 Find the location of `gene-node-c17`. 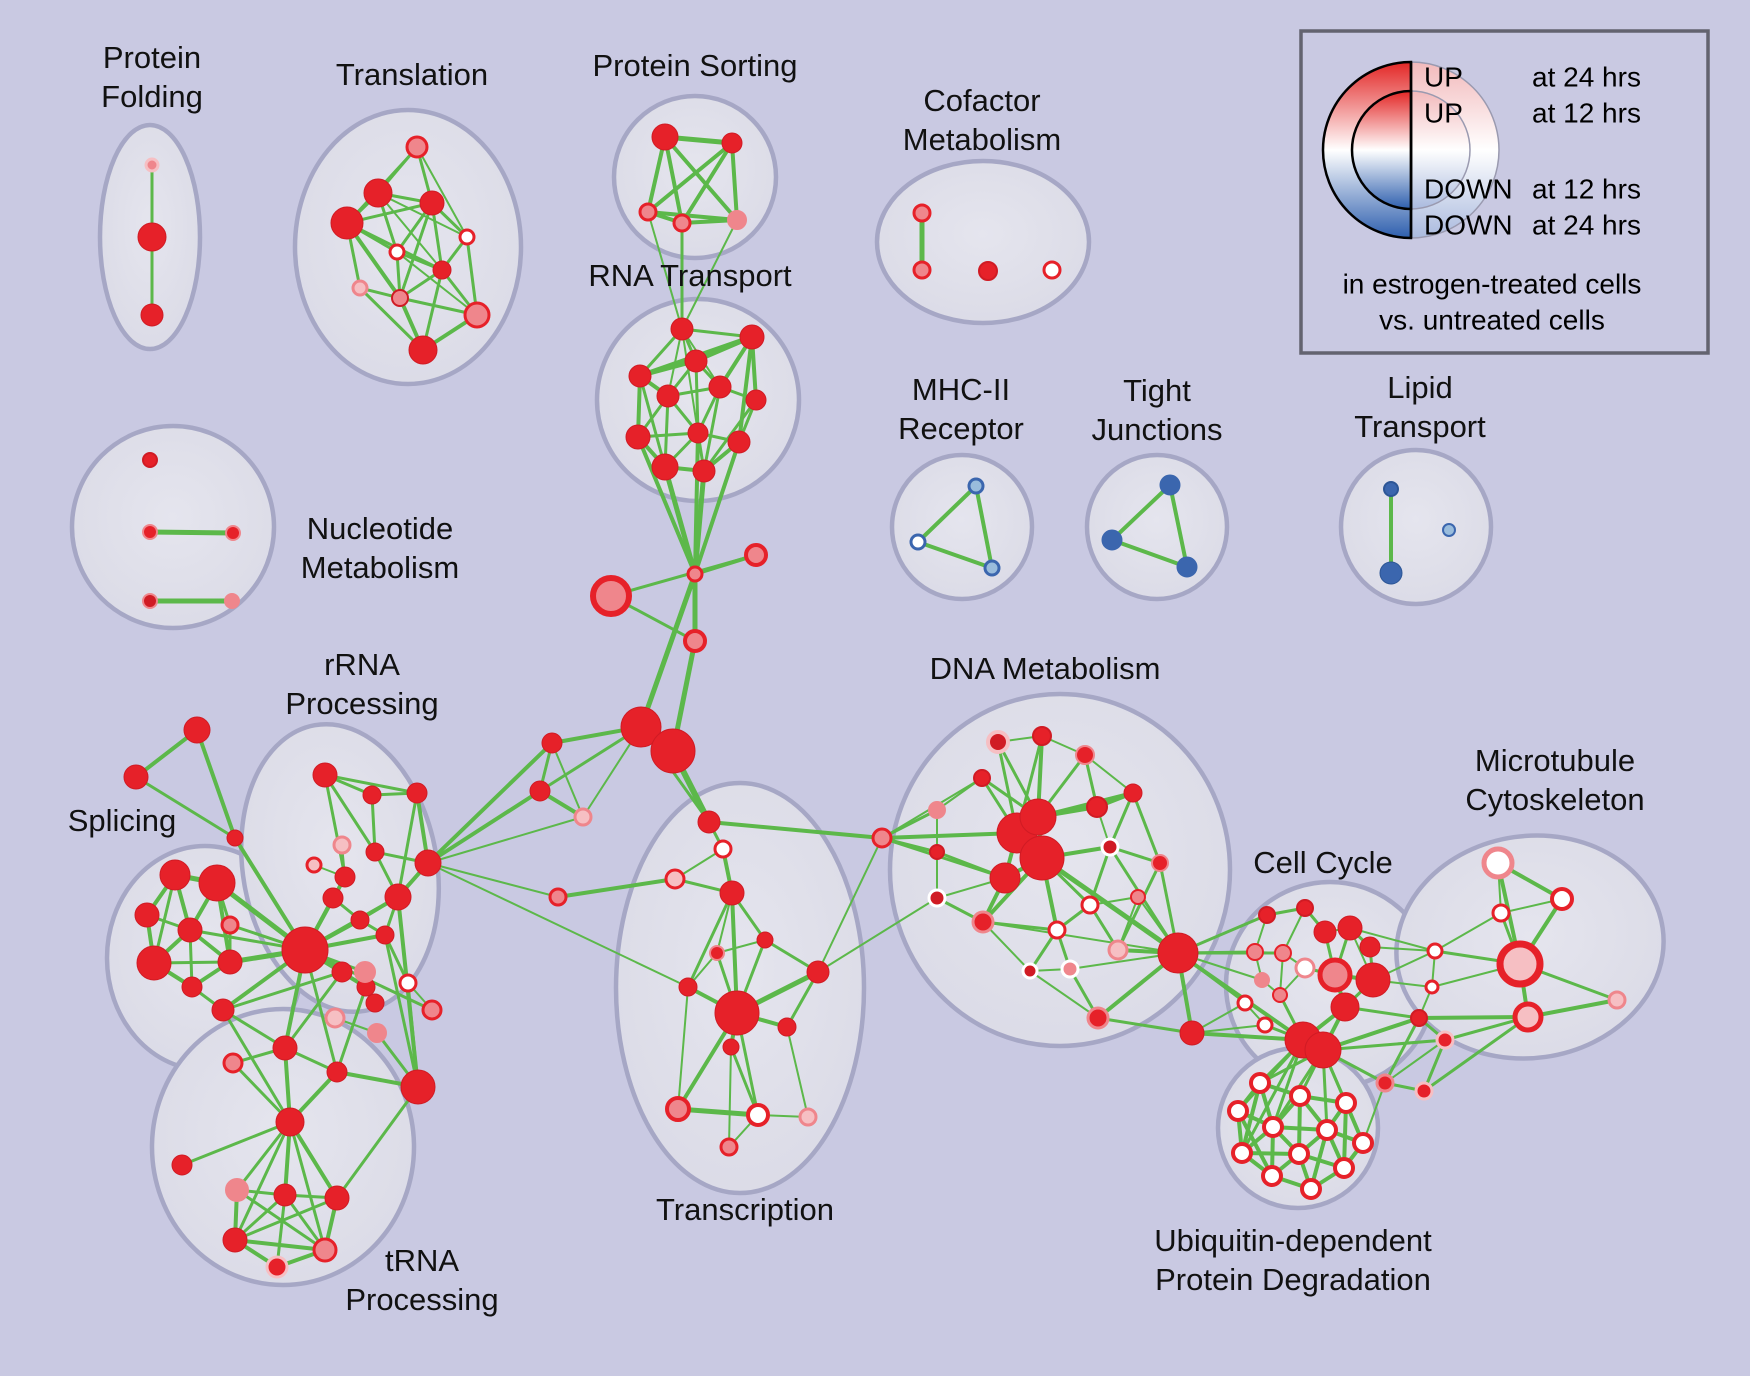

gene-node-c17 is located at coordinates (1323, 1050).